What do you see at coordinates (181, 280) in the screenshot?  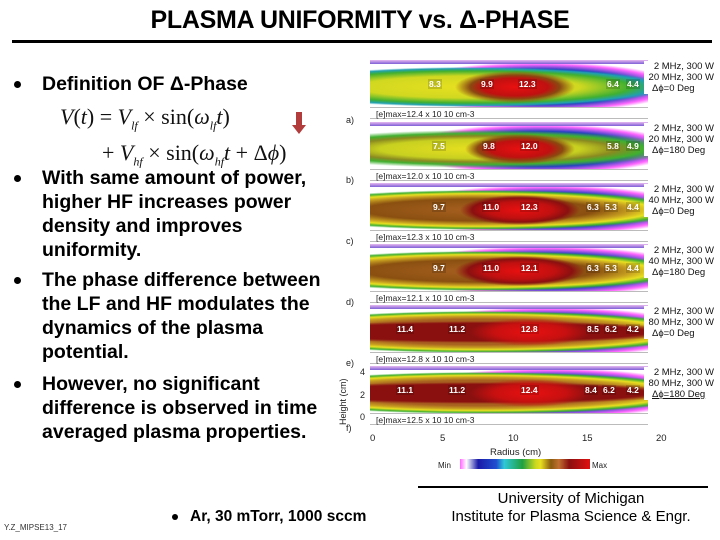 I see `bullet-line: The phase difference between` at bounding box center [181, 280].